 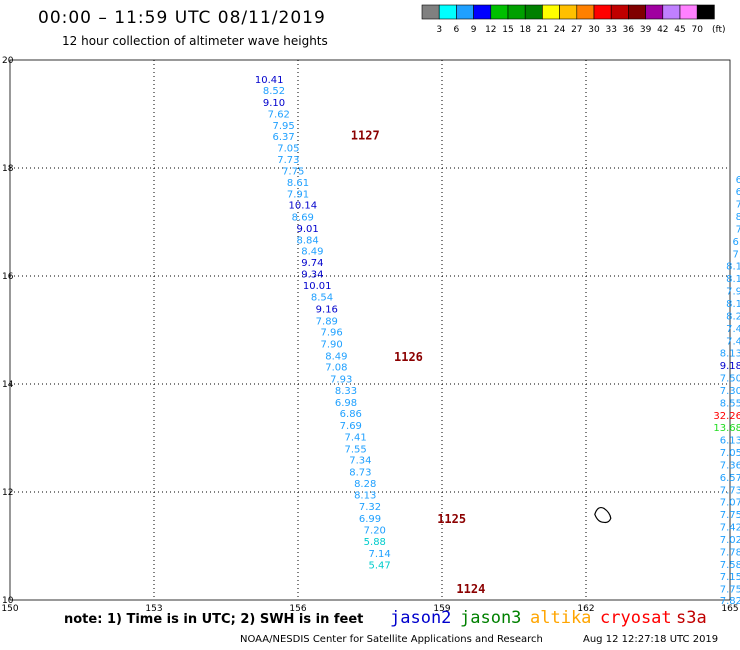 I want to click on data-label: 8.73, so click(x=360, y=472).